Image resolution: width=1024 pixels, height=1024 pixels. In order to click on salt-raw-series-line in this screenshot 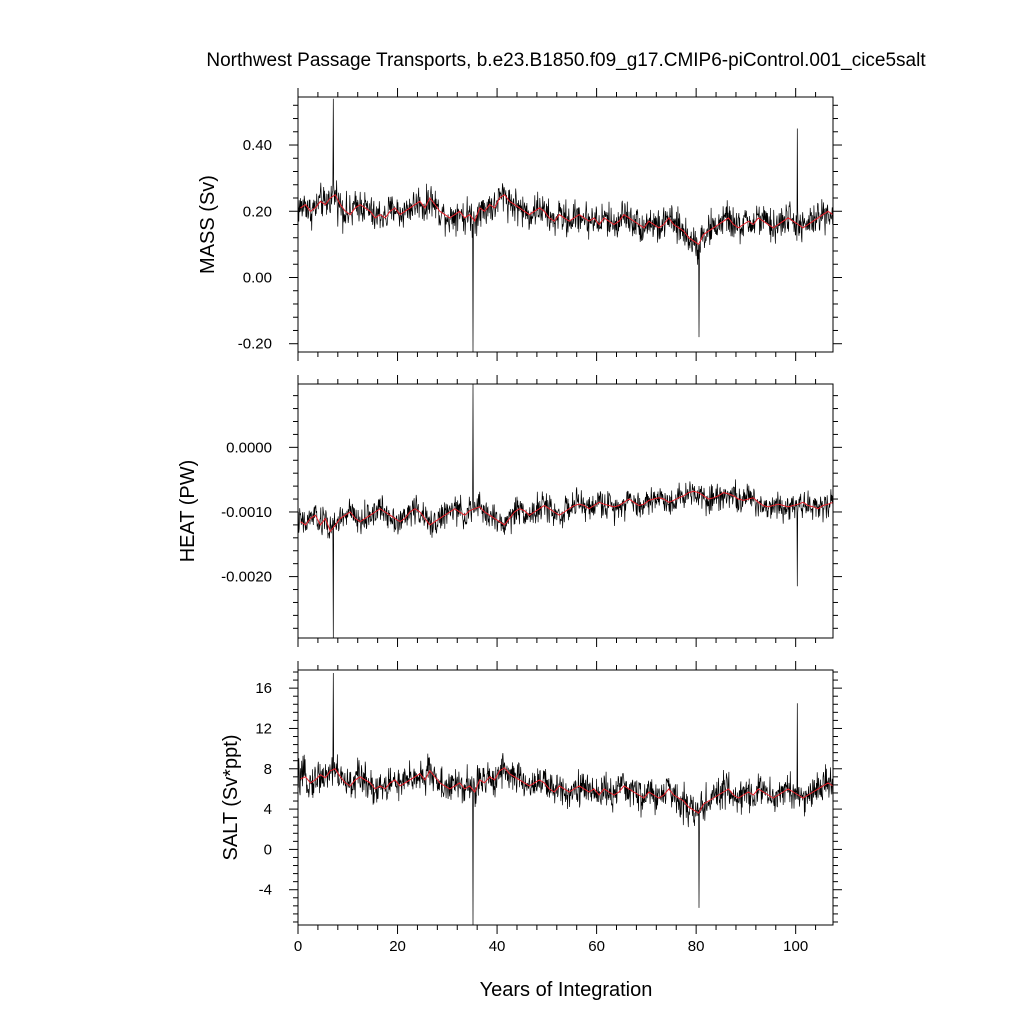, I will do `click(565, 799)`.